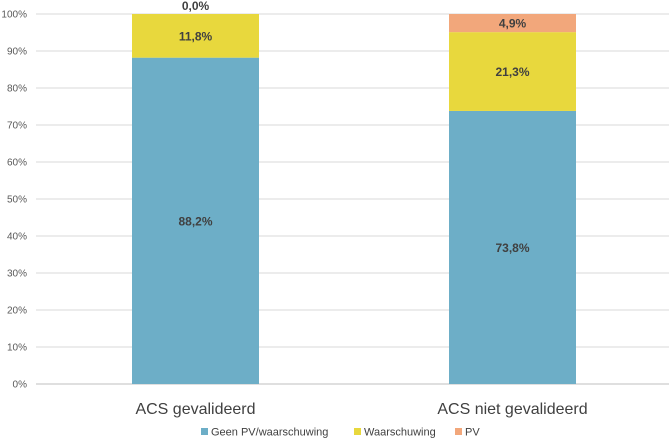  What do you see at coordinates (17, 311) in the screenshot?
I see `y-tick-label: 20%` at bounding box center [17, 311].